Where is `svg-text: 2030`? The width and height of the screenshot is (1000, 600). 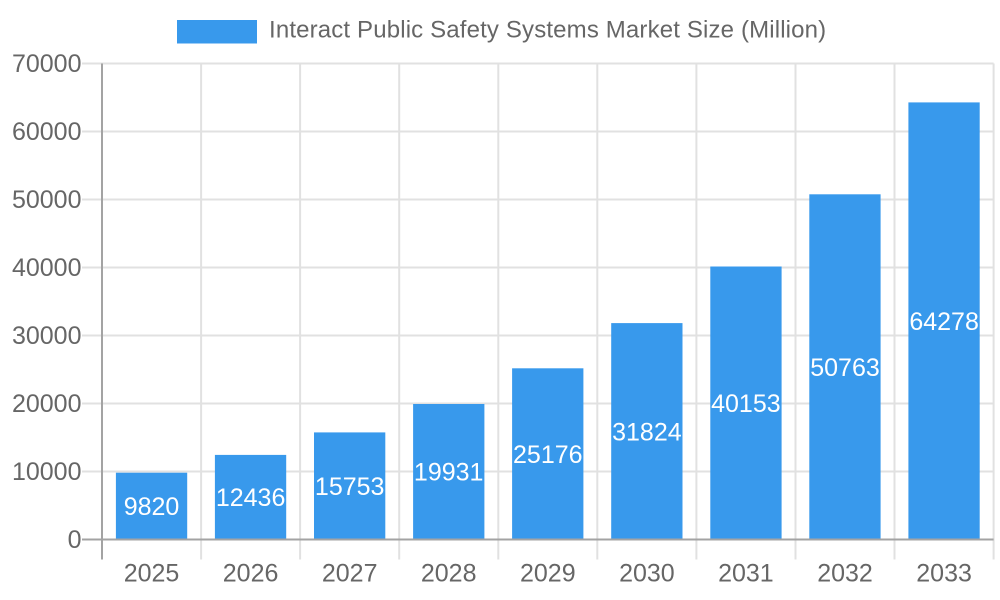
svg-text: 2030 is located at coordinates (647, 574).